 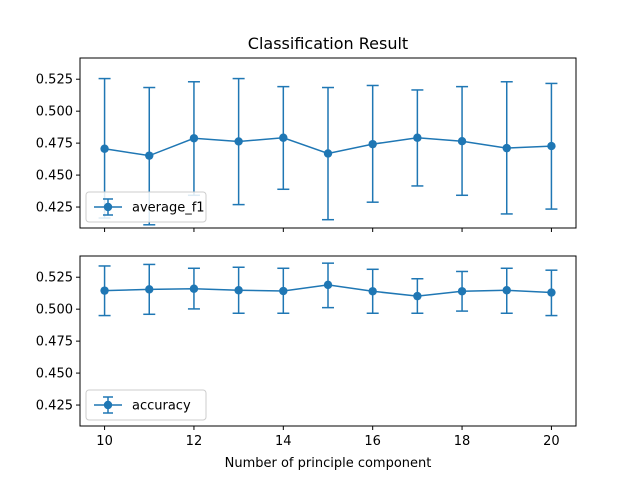 I want to click on legend-label: accuracy, so click(x=161, y=406).